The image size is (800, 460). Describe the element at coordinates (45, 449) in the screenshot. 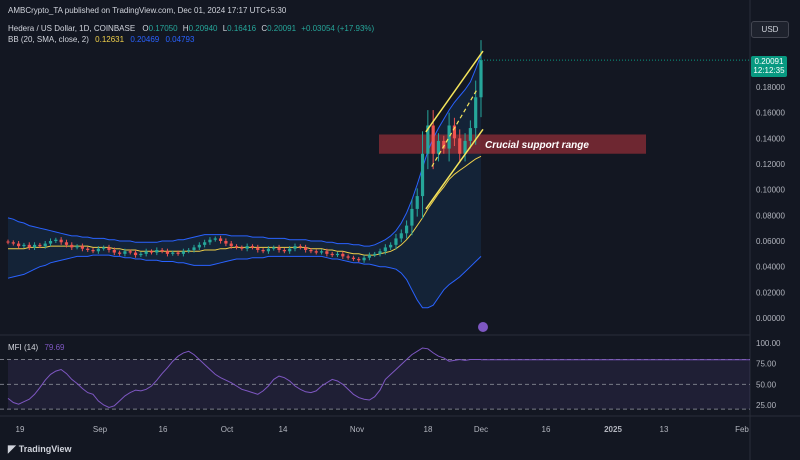

I see `tradingview-brand: TradingView` at that location.